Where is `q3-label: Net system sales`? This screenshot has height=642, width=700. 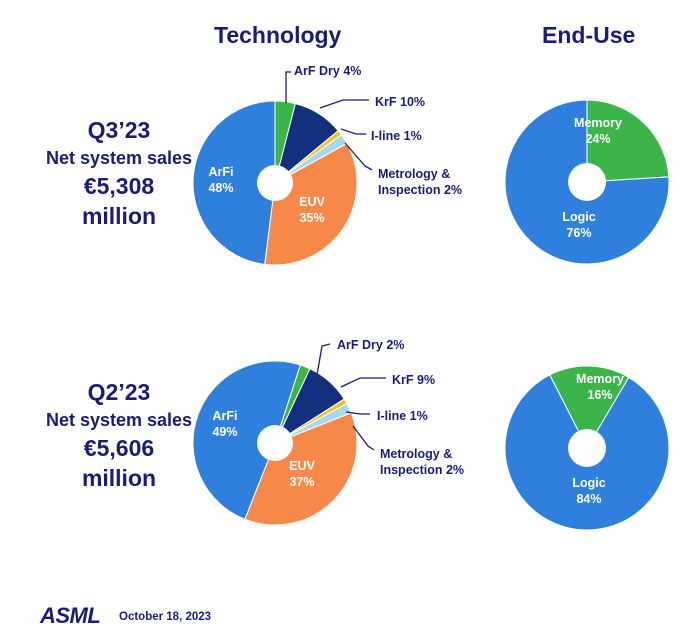 q3-label: Net system sales is located at coordinates (119, 158).